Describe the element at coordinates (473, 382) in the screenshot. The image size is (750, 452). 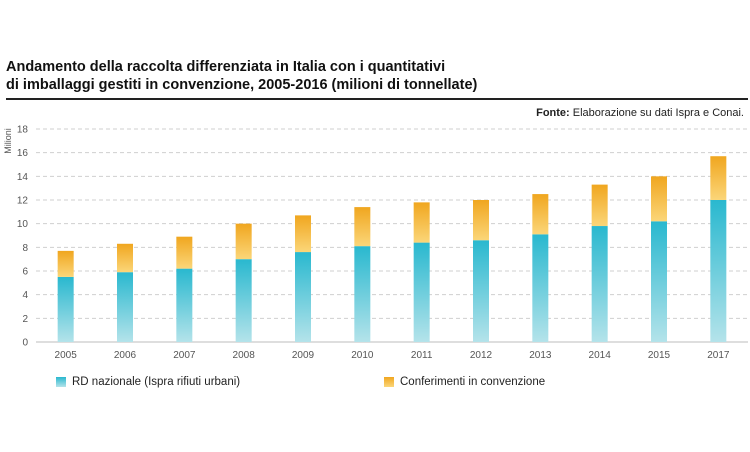
I see `legend-label-conferimenti: Conferimenti in convenzione` at that location.